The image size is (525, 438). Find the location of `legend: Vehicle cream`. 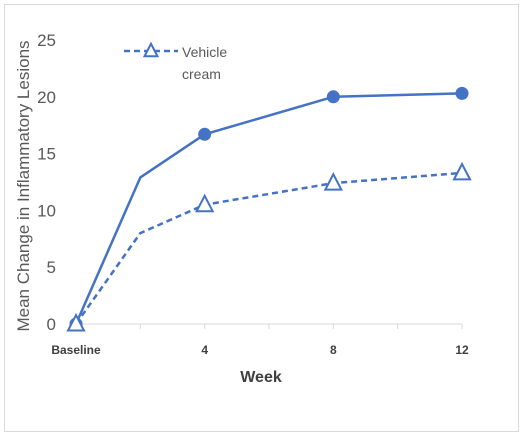

legend: Vehicle cream is located at coordinates (175, 61).